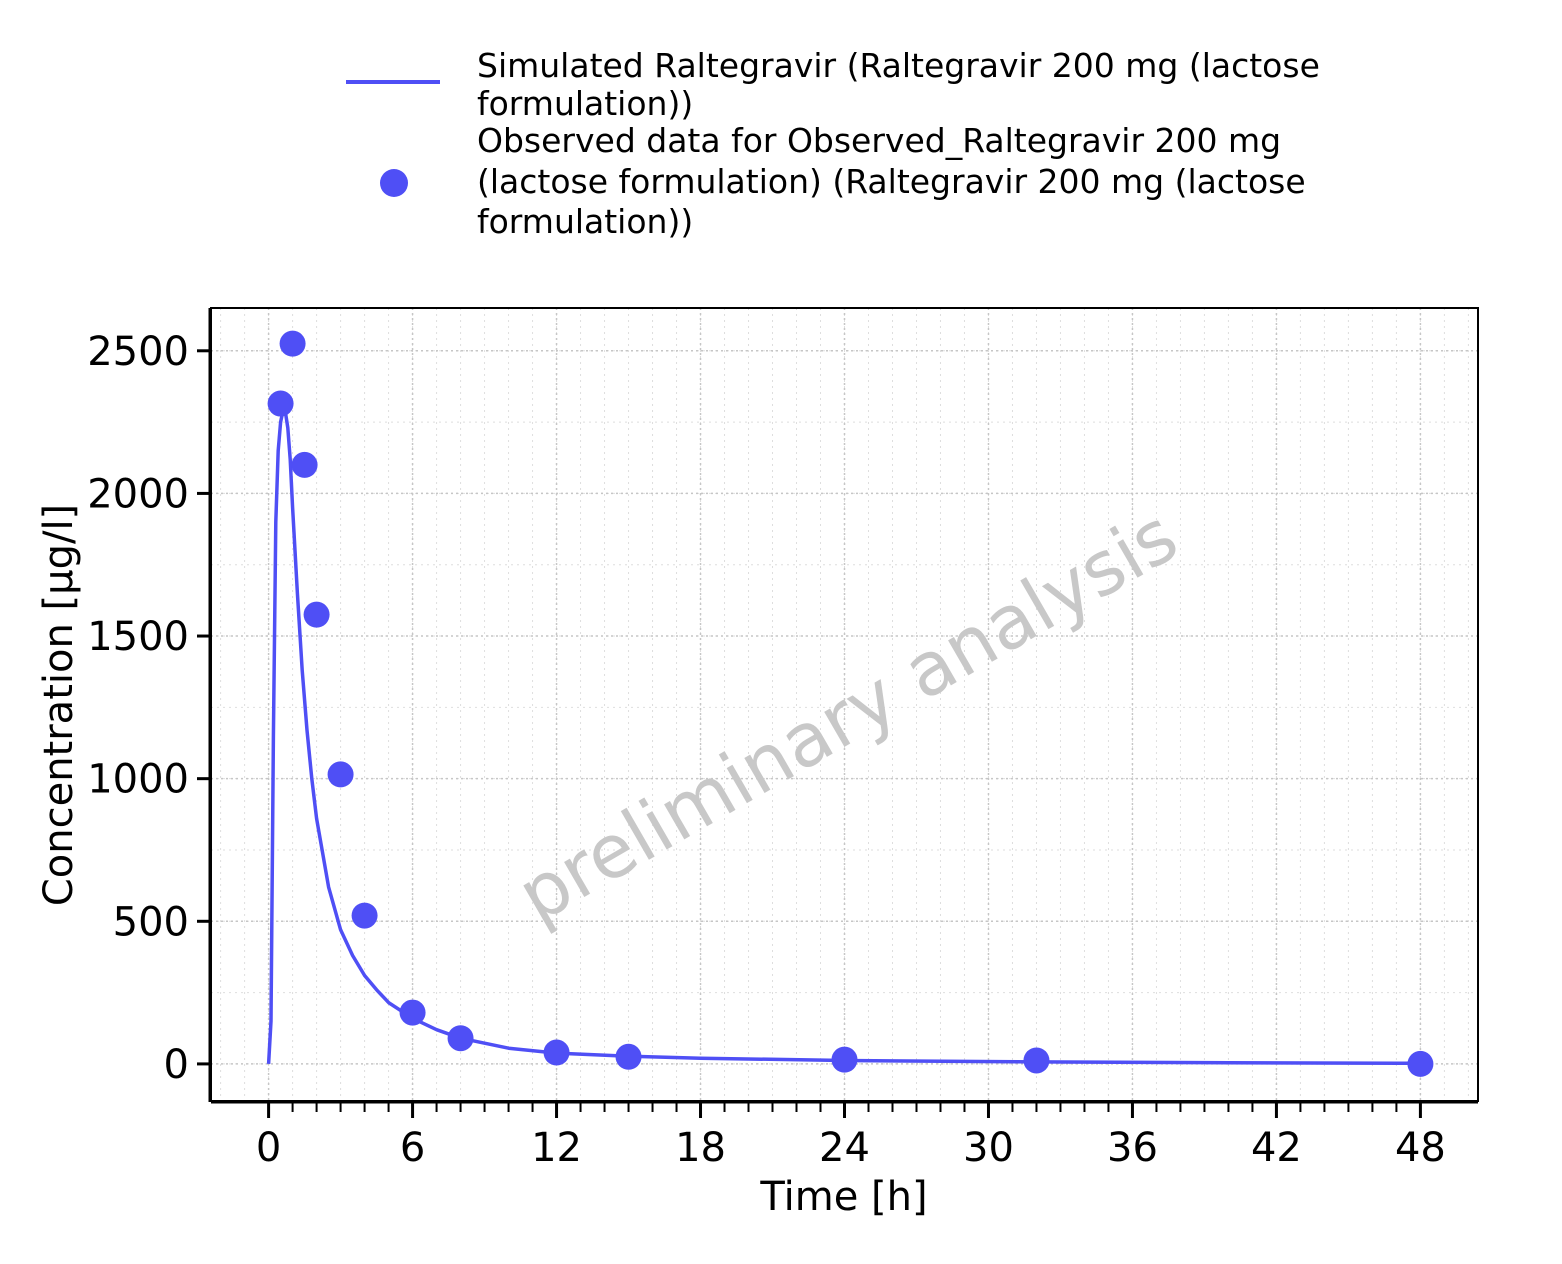 This screenshot has height=1264, width=1562. Describe the element at coordinates (1132, 1148) in the screenshot. I see `x-tick-label: 36` at that location.